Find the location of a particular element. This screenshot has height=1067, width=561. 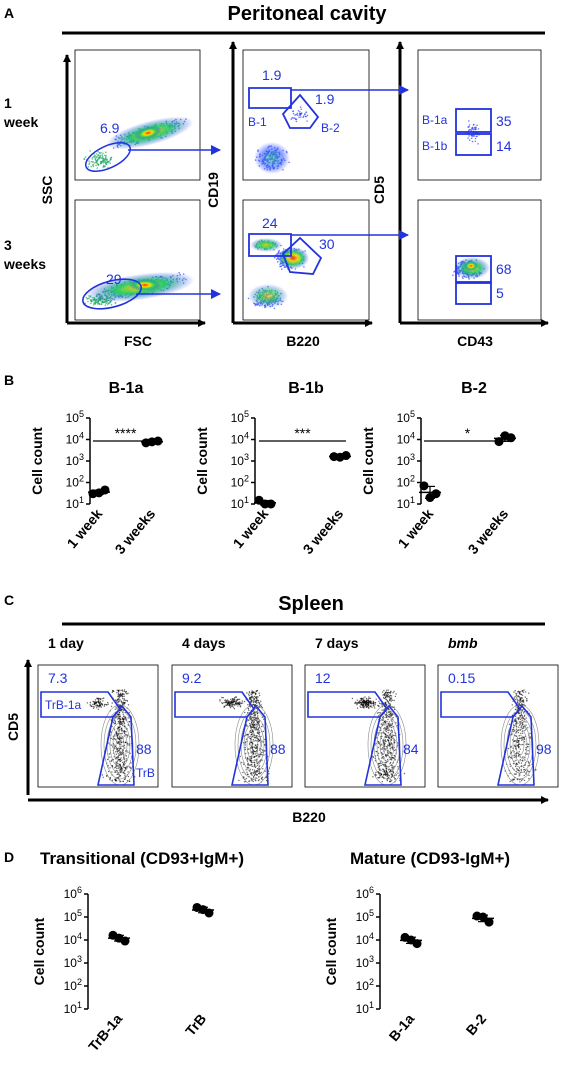

row-label-3weeks-b: weeks is located at coordinates (24, 264).